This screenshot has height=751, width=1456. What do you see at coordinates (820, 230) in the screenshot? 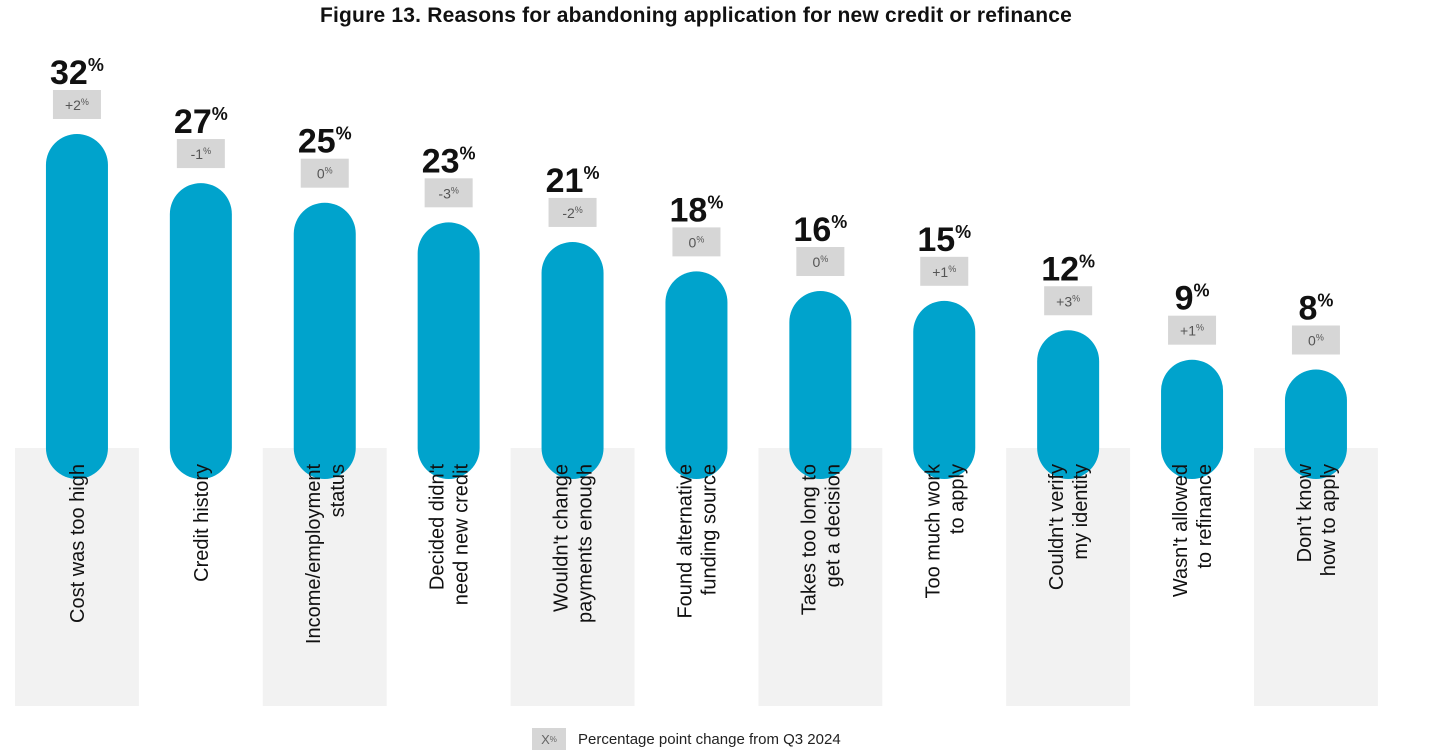
I see `value-label: 16%` at bounding box center [820, 230].